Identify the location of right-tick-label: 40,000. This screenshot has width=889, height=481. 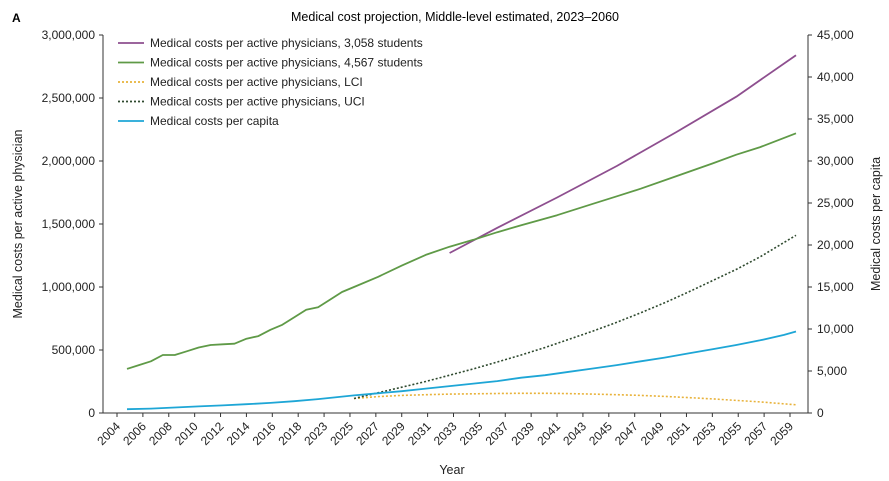
(835, 77).